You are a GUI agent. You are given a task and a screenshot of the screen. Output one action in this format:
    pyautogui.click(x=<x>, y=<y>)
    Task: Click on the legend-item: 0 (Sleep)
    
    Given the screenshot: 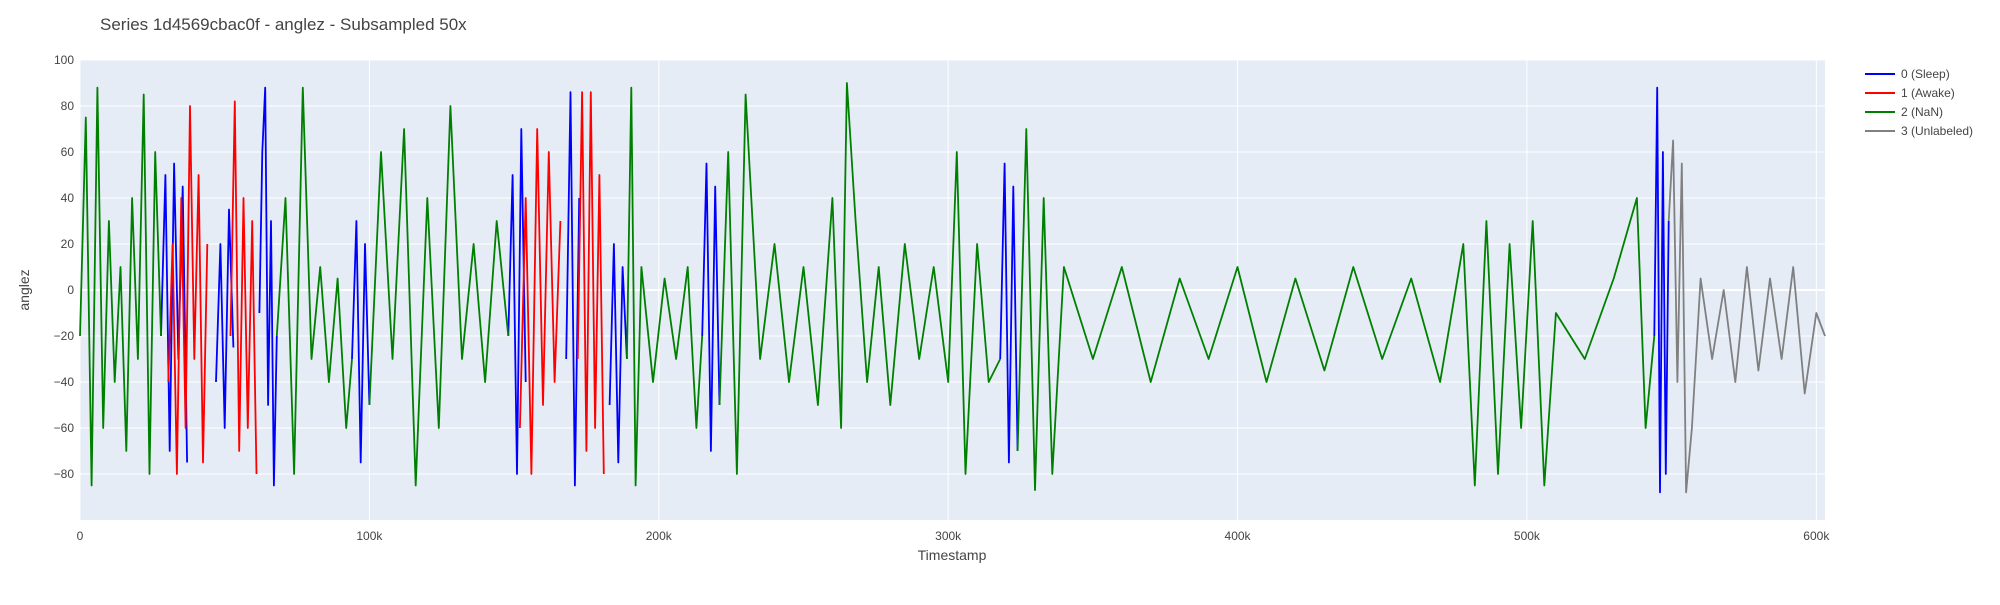 What is the action you would take?
    pyautogui.click(x=1907, y=74)
    